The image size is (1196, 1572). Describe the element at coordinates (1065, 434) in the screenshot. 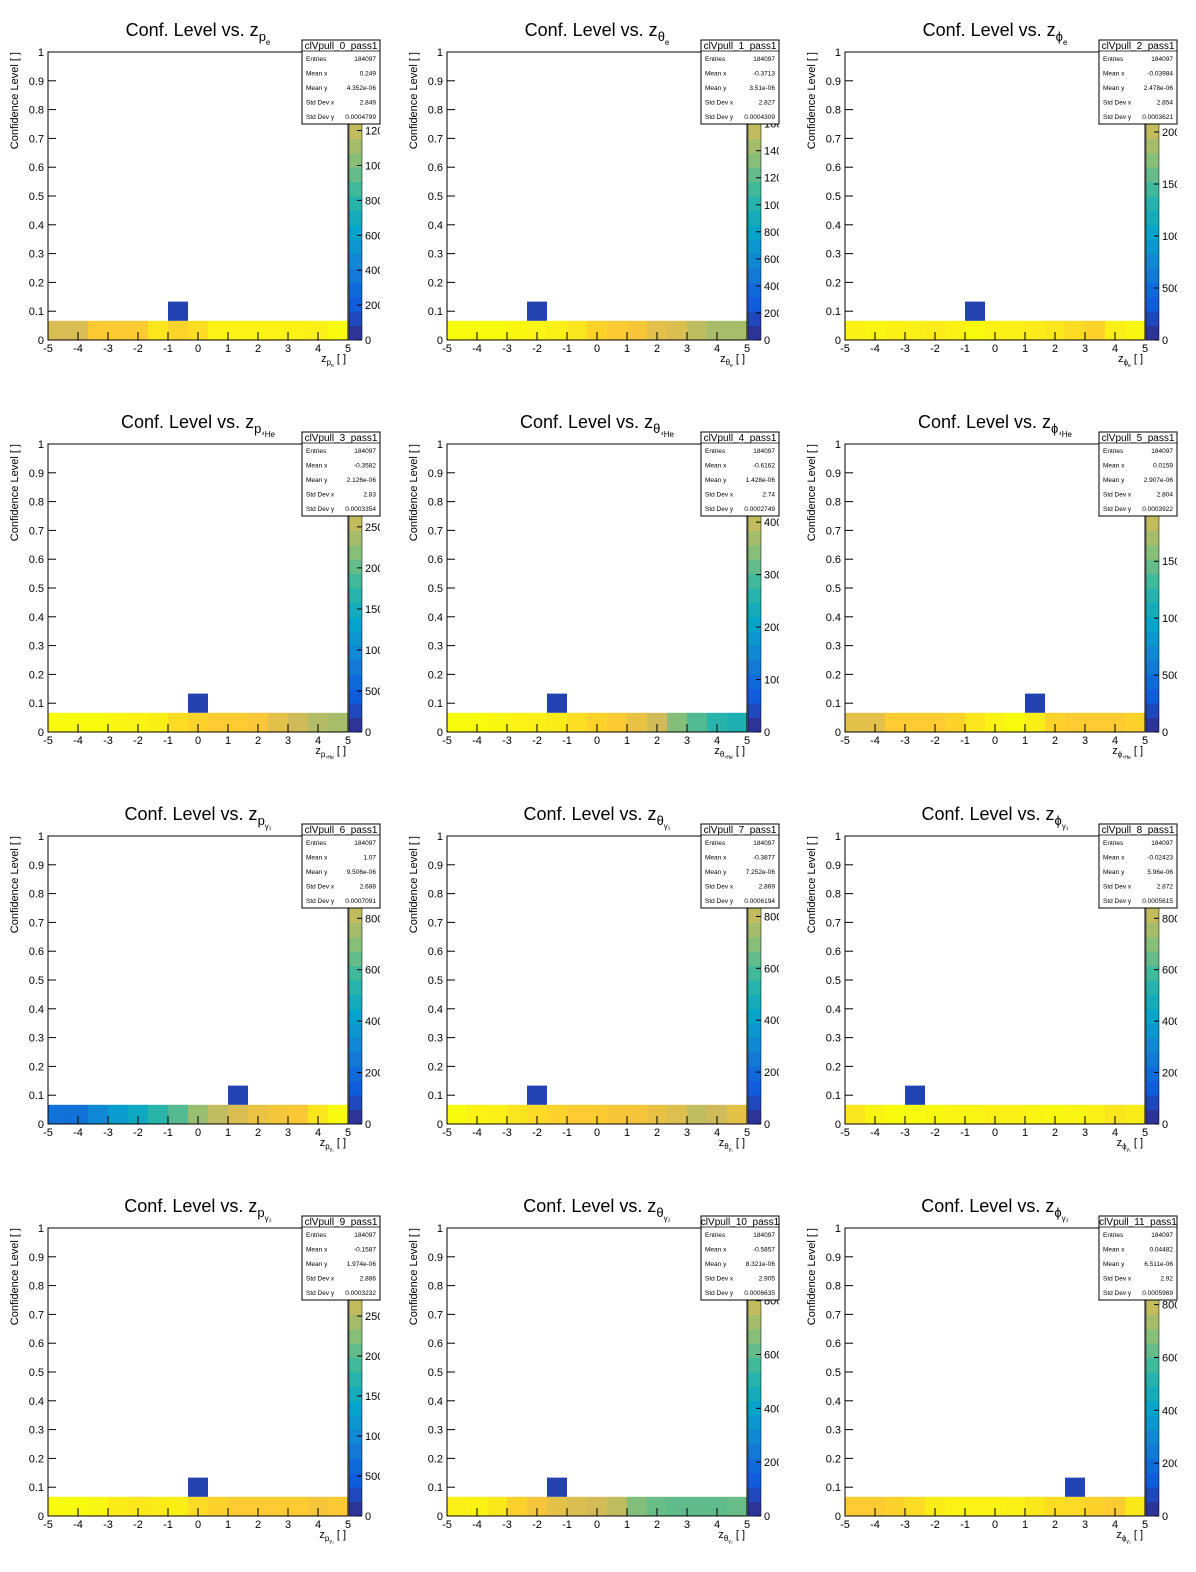

I see `title-subsub: ⁴He` at that location.